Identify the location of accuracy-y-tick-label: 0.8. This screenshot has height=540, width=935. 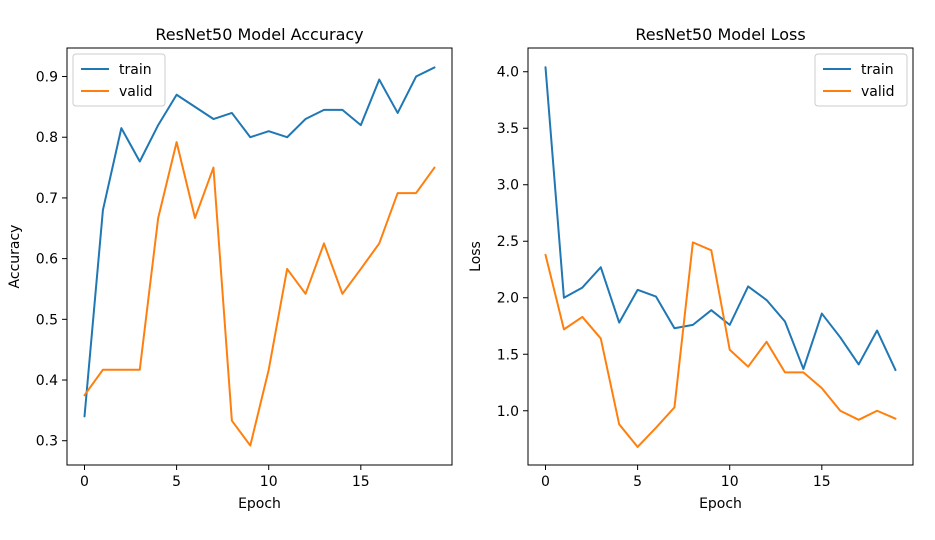
(47, 138).